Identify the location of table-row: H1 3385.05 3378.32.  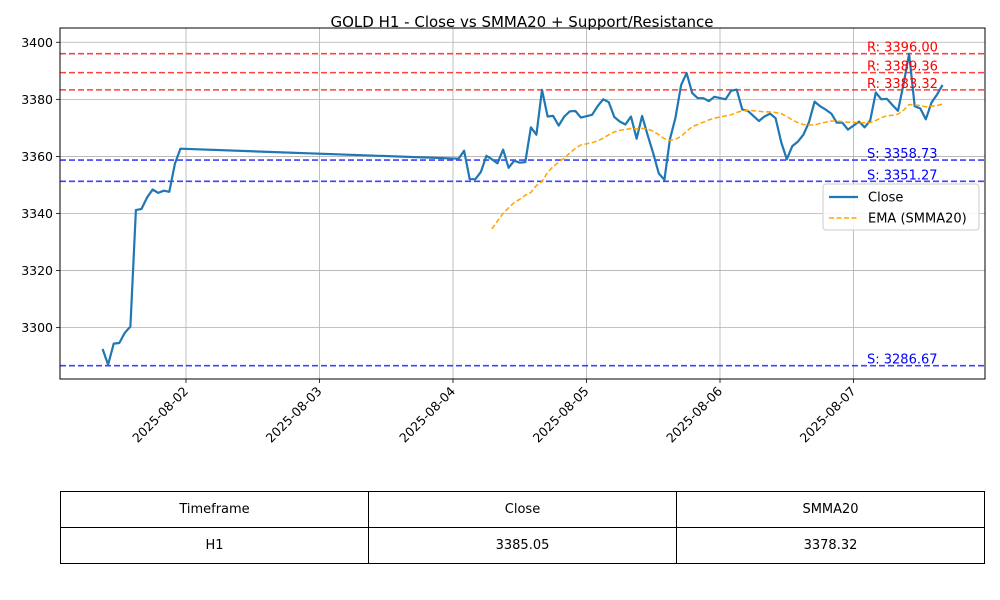
(522, 545).